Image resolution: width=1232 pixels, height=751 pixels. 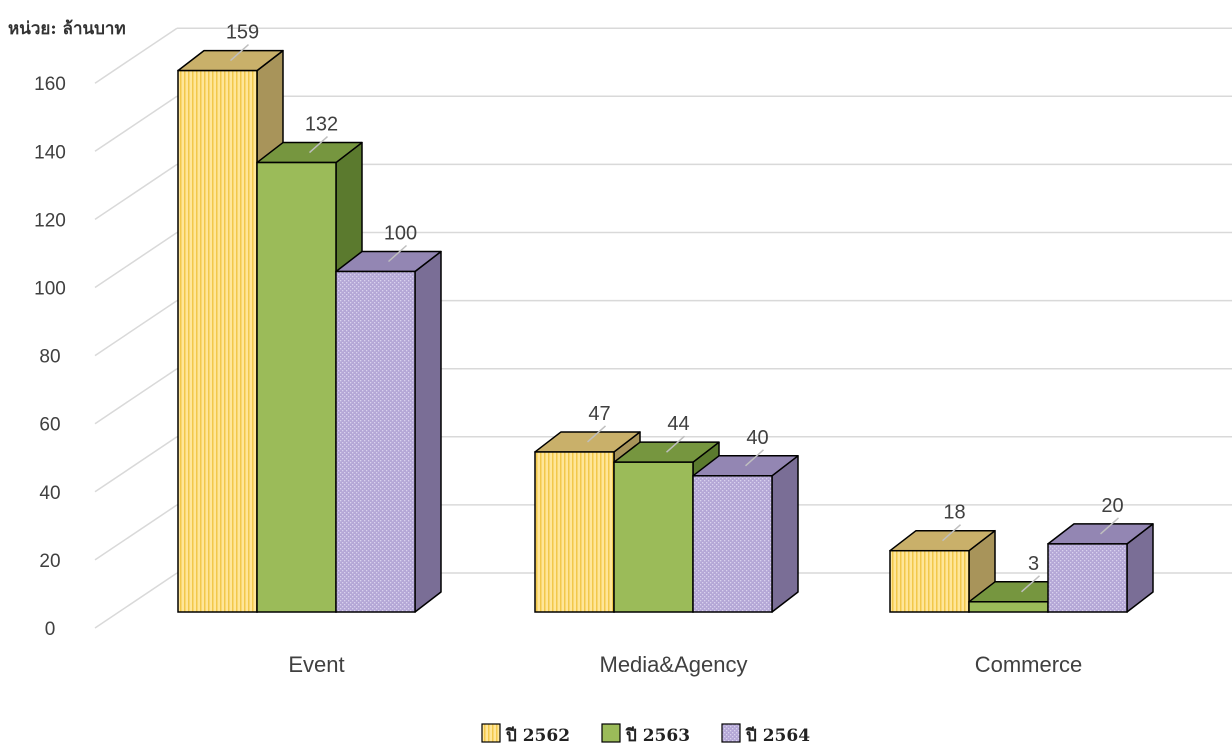 What do you see at coordinates (400, 234) in the screenshot?
I see `data-label: 100` at bounding box center [400, 234].